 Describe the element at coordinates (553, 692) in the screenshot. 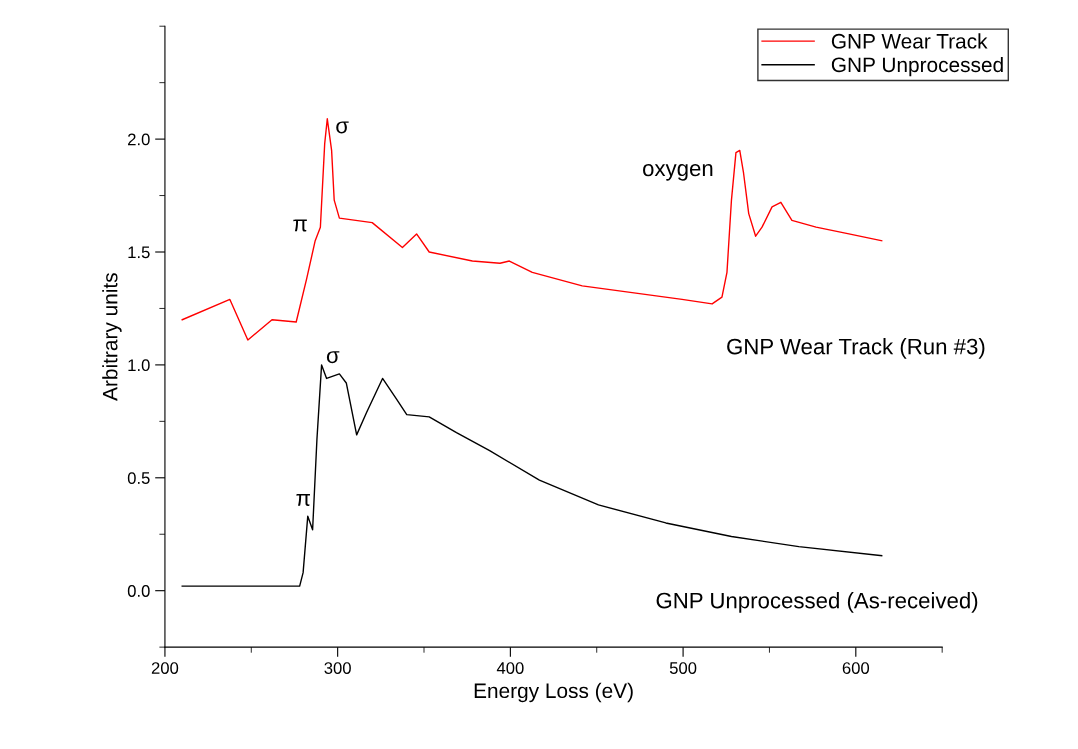

I see `x-axis-title: Energy Loss (eV)` at that location.